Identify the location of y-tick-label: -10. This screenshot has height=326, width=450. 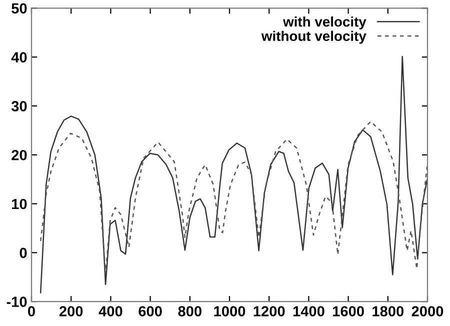
(16, 301).